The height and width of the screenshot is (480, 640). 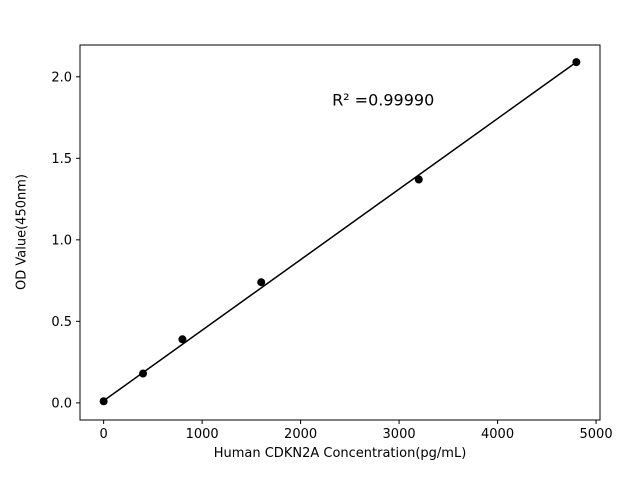 I want to click on y-tick-label: 1.5, so click(x=61, y=159).